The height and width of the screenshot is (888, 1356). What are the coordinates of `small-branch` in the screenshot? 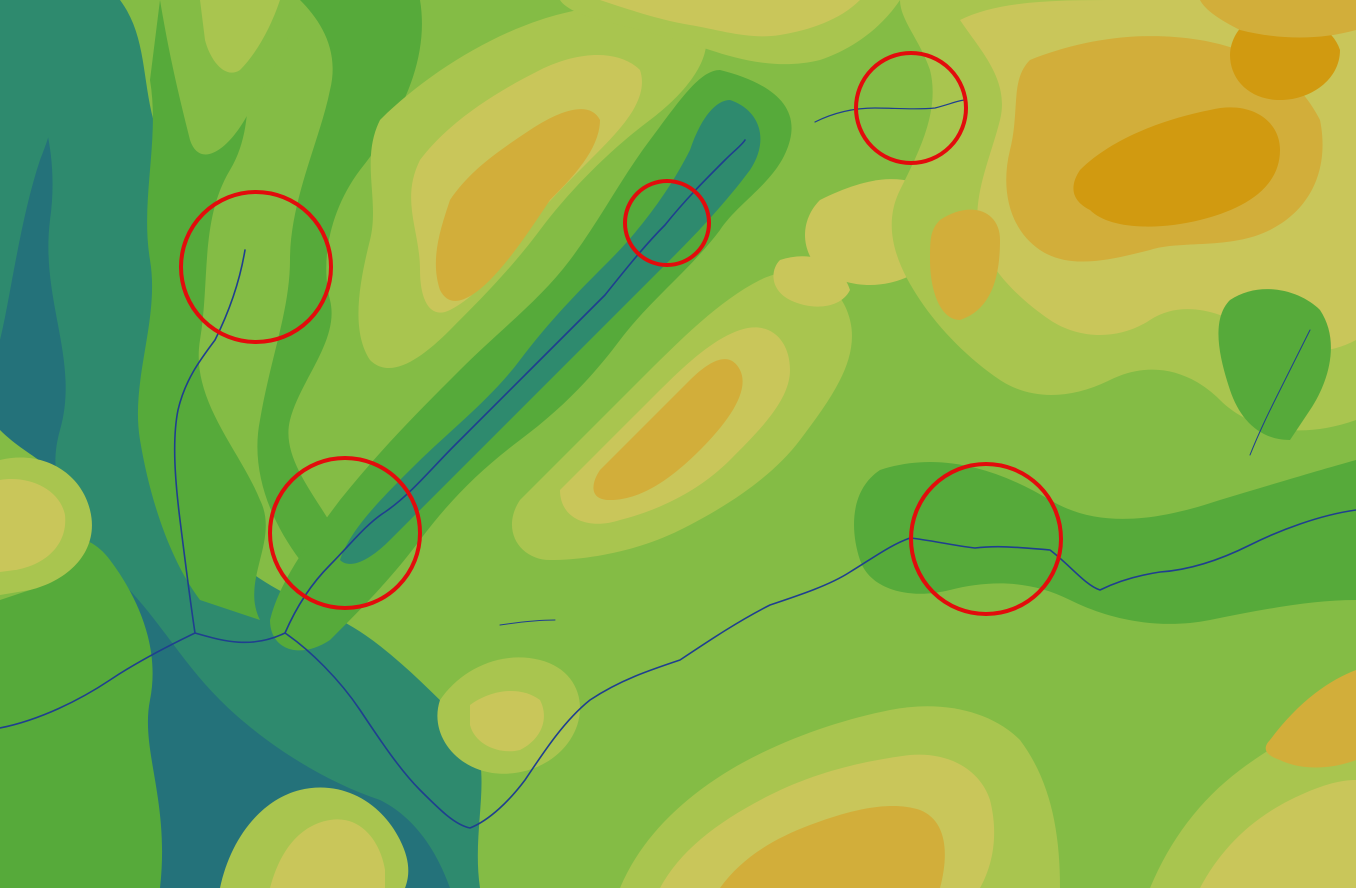 It's located at (527, 622).